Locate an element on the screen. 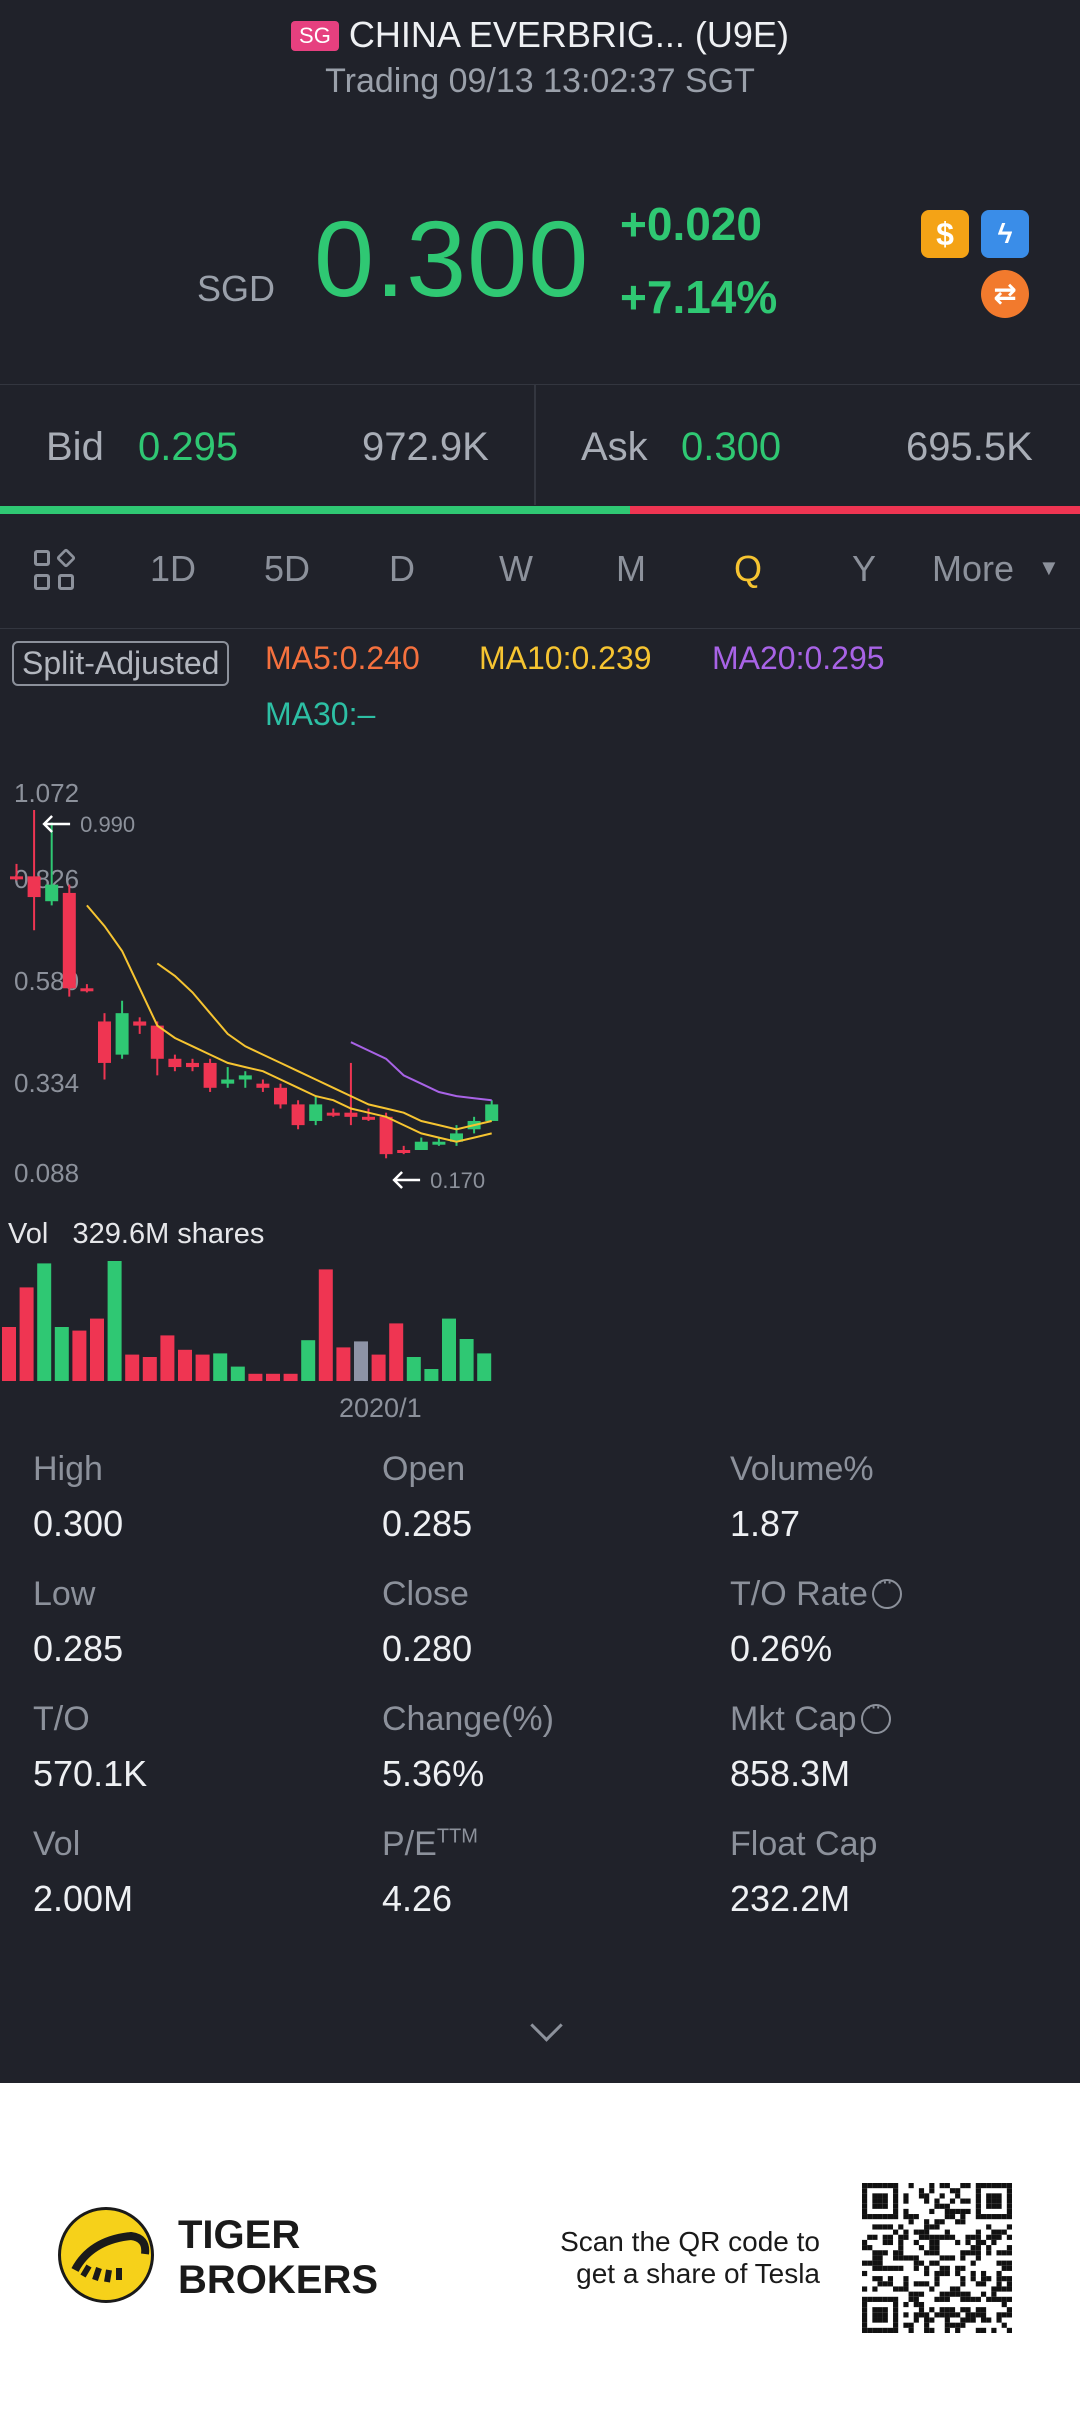 This screenshot has width=1080, height=2429. tab-5d: 5D is located at coordinates (287, 568).